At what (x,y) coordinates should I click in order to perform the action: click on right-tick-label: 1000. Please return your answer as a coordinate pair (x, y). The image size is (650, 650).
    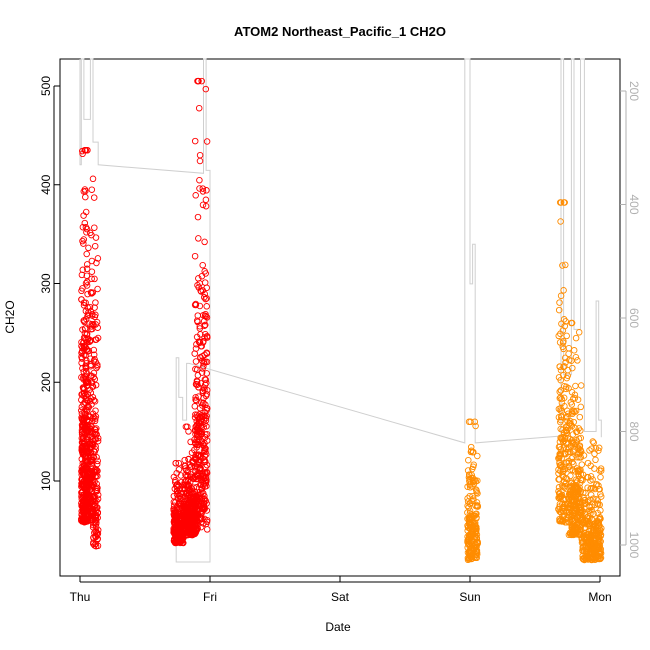
    Looking at the image, I should click on (634, 545).